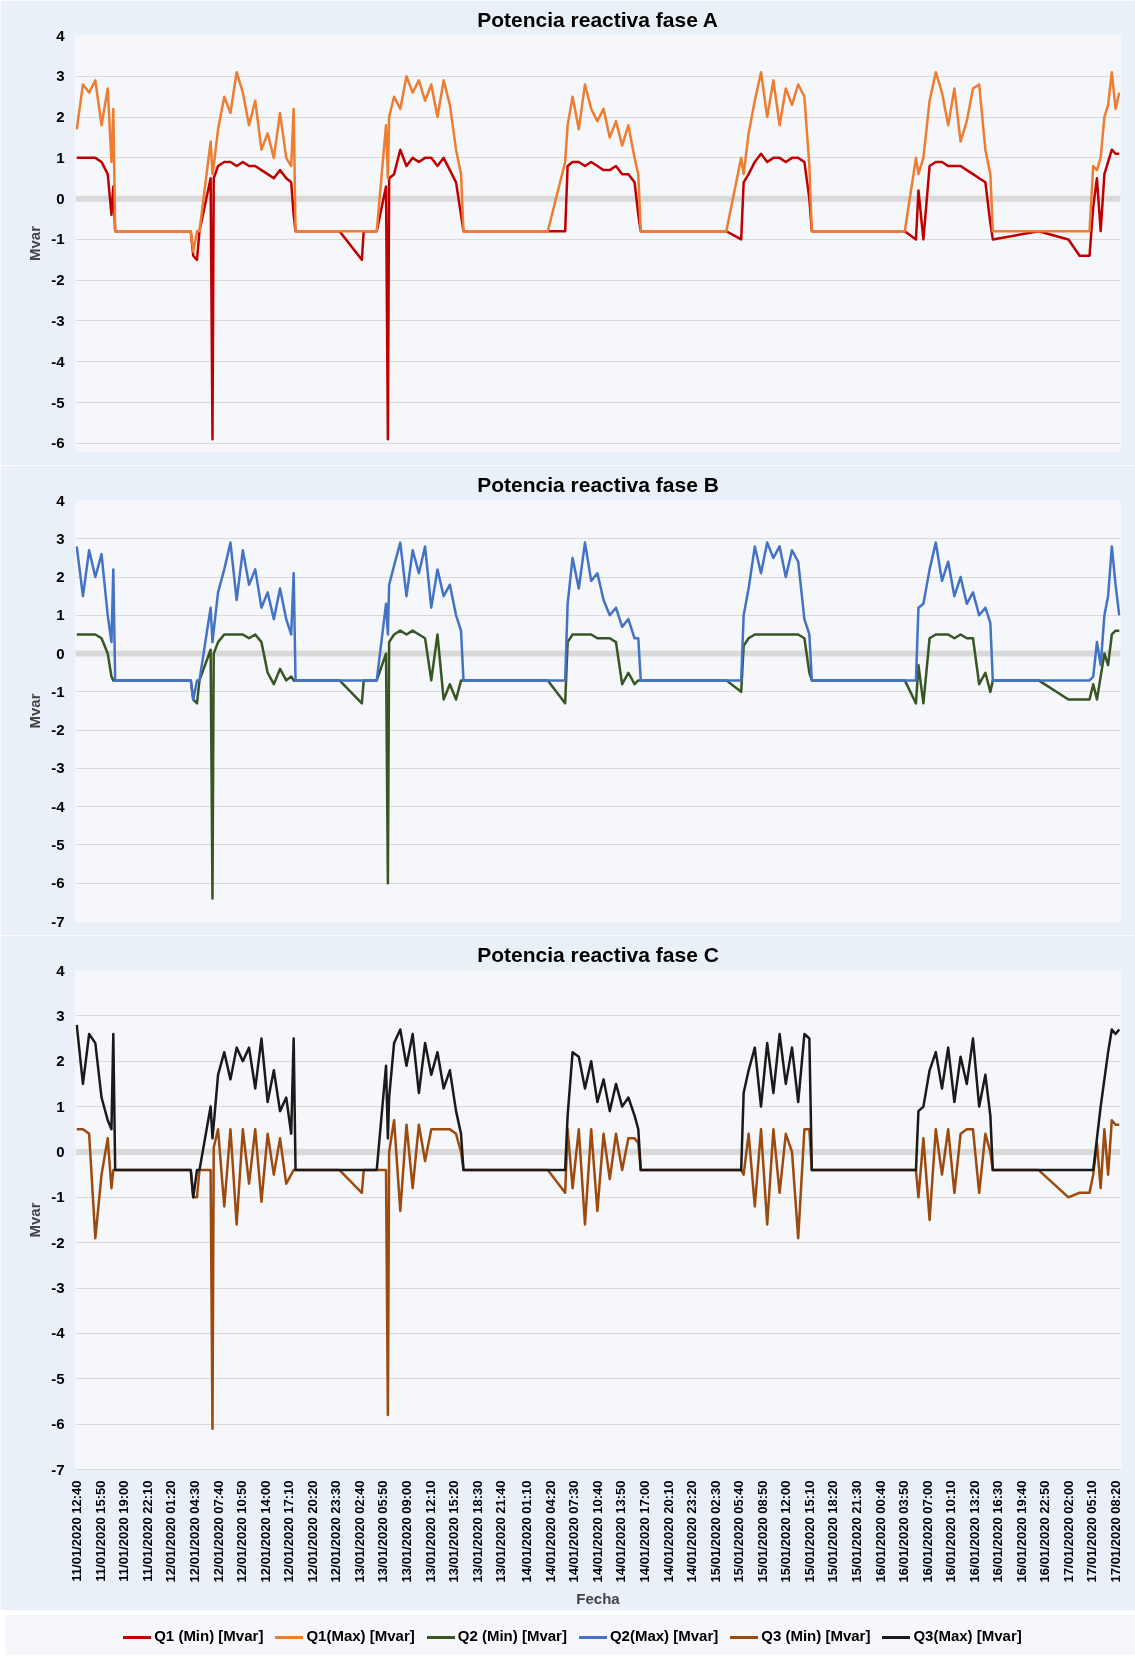 The height and width of the screenshot is (1657, 1135). Describe the element at coordinates (974, 1531) in the screenshot. I see `x-tick-label: 16/01/2020 13:20` at that location.